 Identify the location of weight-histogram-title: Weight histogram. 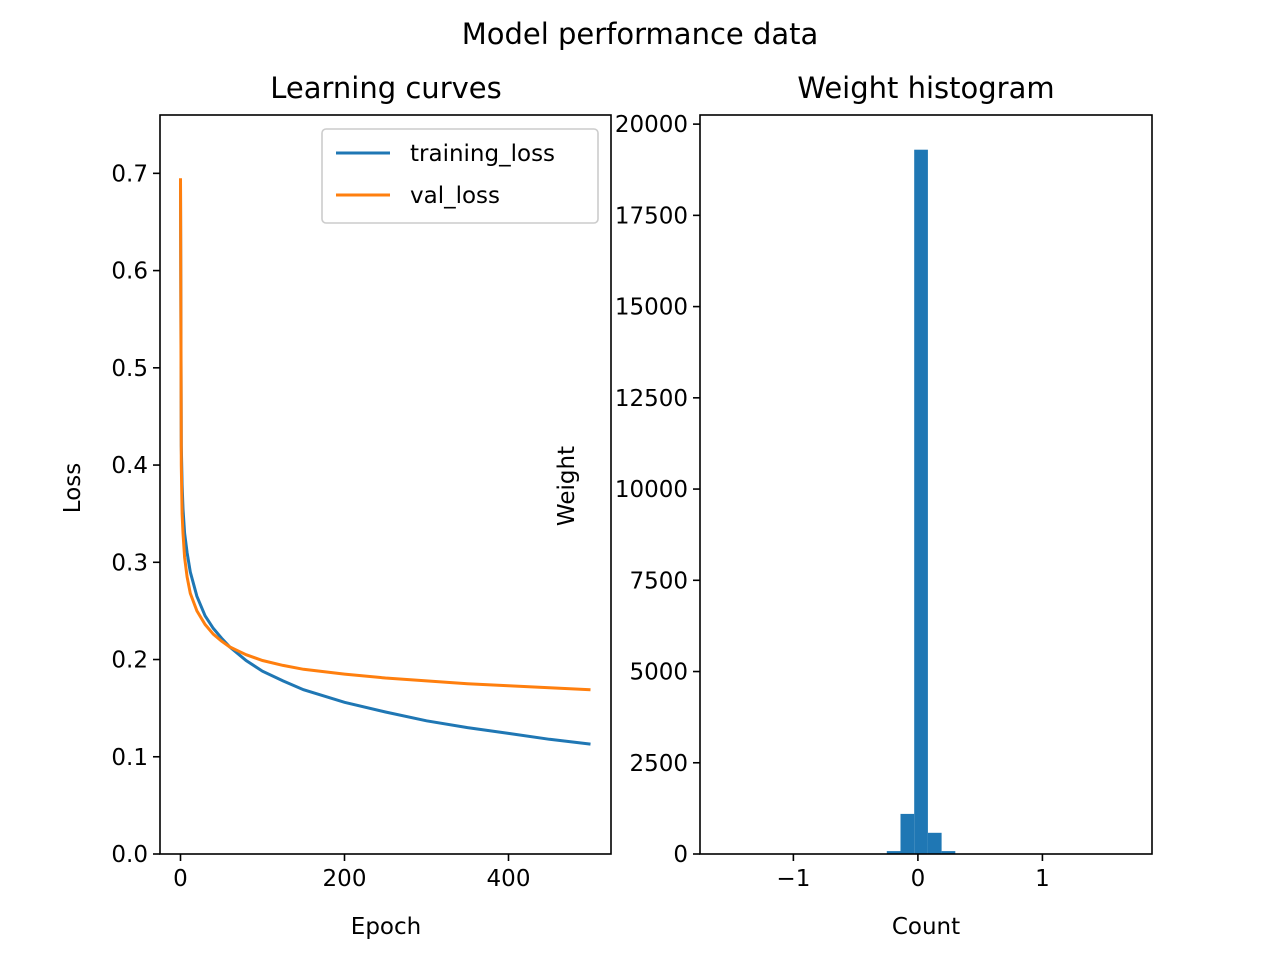
(925, 88).